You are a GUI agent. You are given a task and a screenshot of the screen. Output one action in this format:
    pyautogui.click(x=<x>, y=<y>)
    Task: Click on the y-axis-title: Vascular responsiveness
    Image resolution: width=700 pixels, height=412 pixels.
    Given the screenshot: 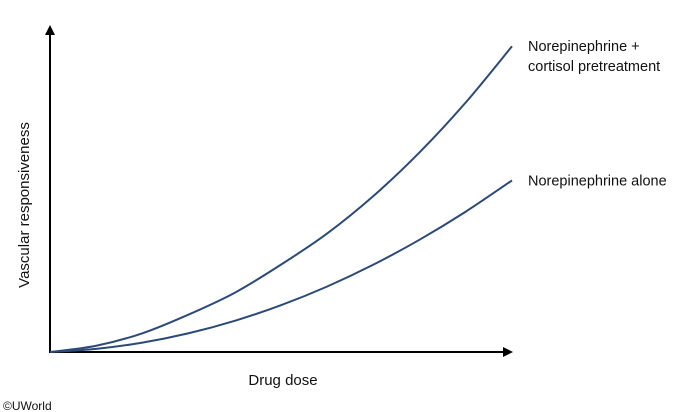 What is the action you would take?
    pyautogui.click(x=24, y=205)
    